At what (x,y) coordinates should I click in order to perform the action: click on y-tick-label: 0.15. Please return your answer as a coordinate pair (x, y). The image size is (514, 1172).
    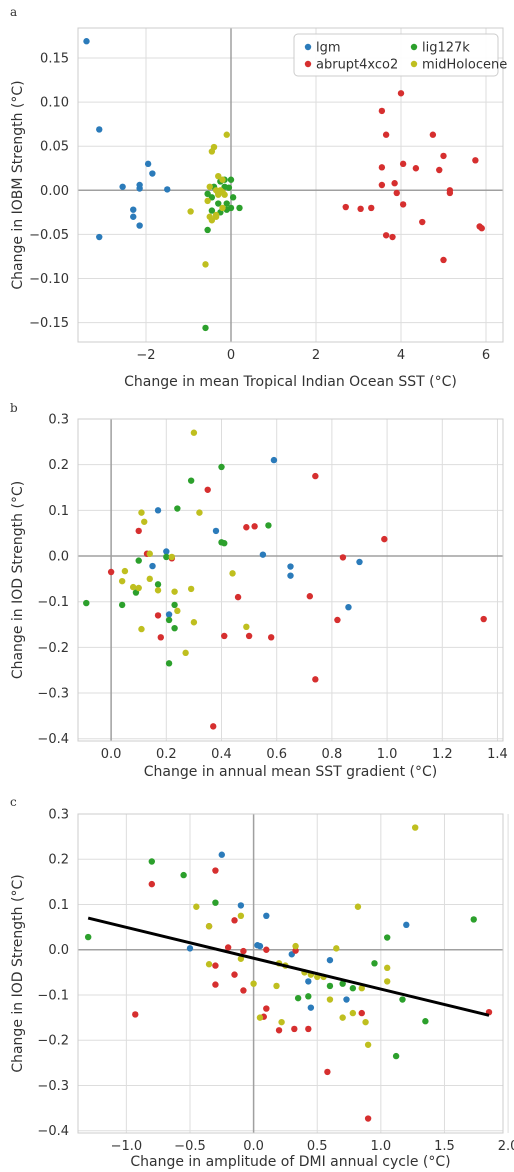
    Looking at the image, I should click on (54, 58).